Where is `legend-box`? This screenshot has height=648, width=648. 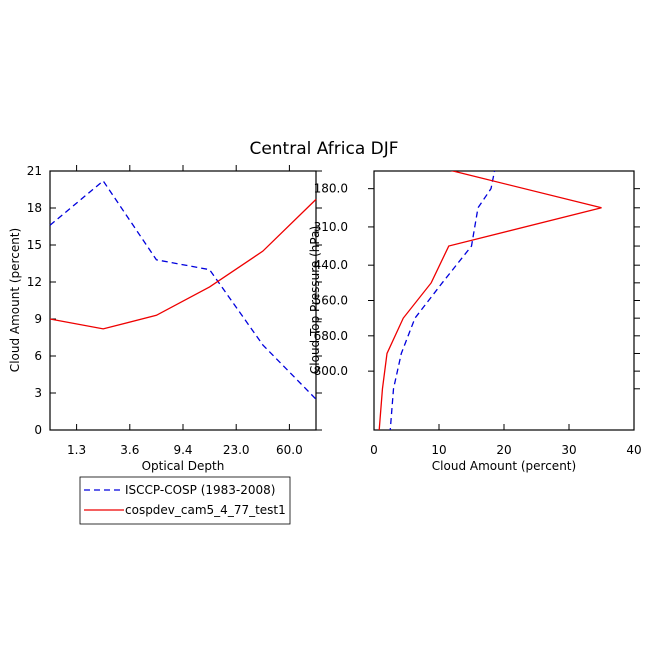
legend-box is located at coordinates (185, 500).